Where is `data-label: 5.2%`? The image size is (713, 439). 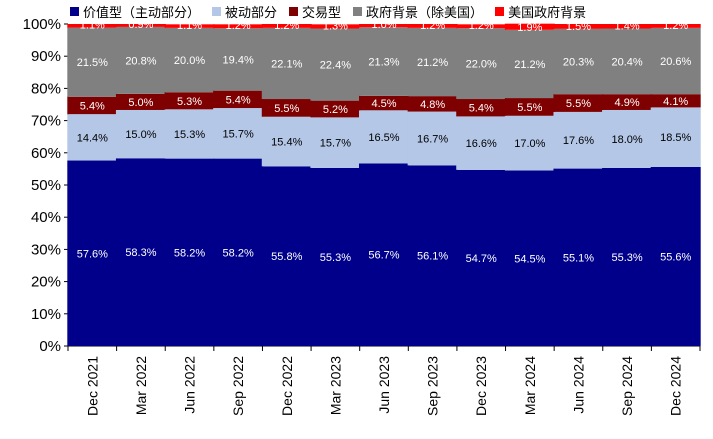 data-label: 5.2% is located at coordinates (335, 110).